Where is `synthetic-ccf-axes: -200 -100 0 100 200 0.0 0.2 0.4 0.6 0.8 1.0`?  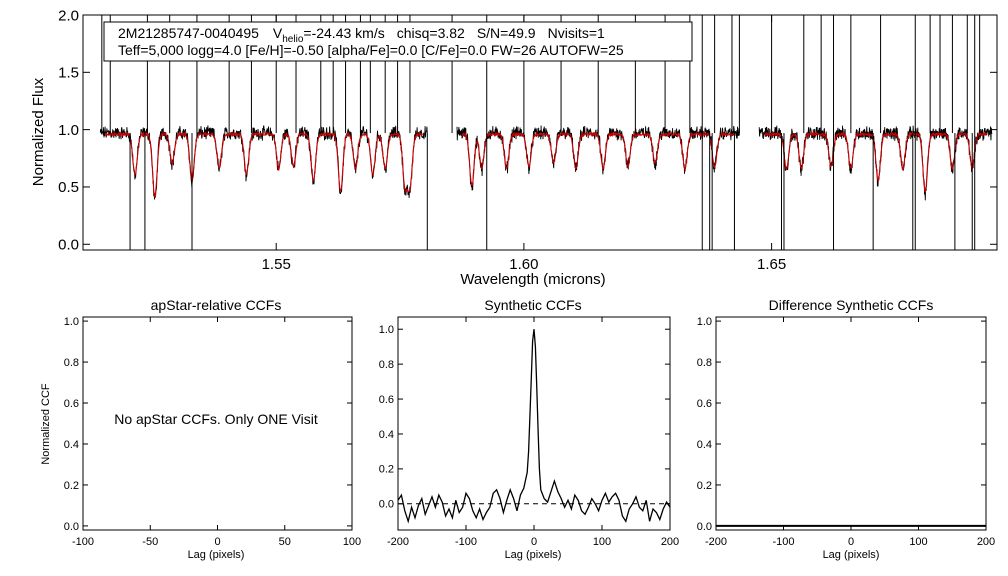 synthetic-ccf-axes: -200 -100 0 100 200 0.0 0.2 0.4 0.6 0.8 1.0 is located at coordinates (529, 432).